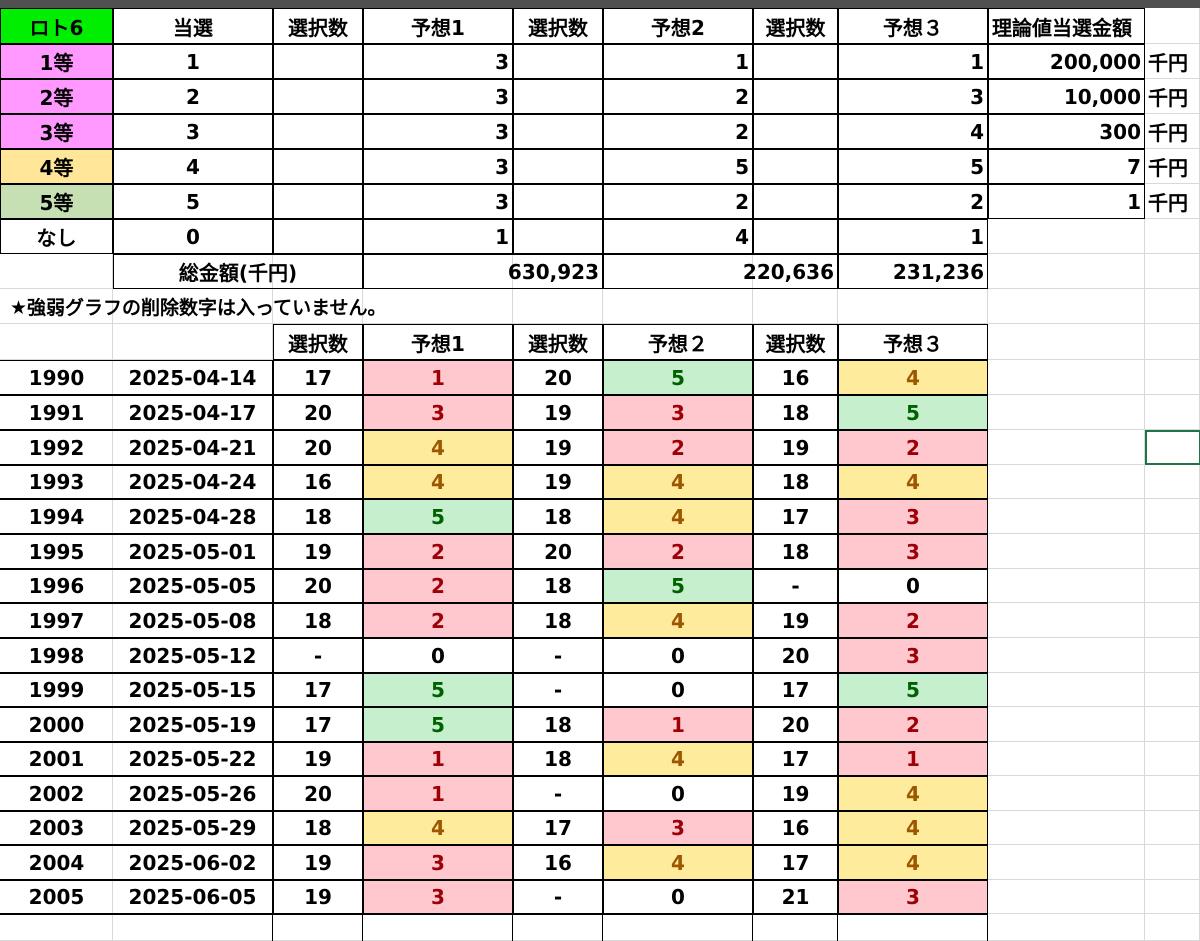 This screenshot has height=941, width=1200. Describe the element at coordinates (193, 26) in the screenshot. I see `summary-header: 当選` at that location.